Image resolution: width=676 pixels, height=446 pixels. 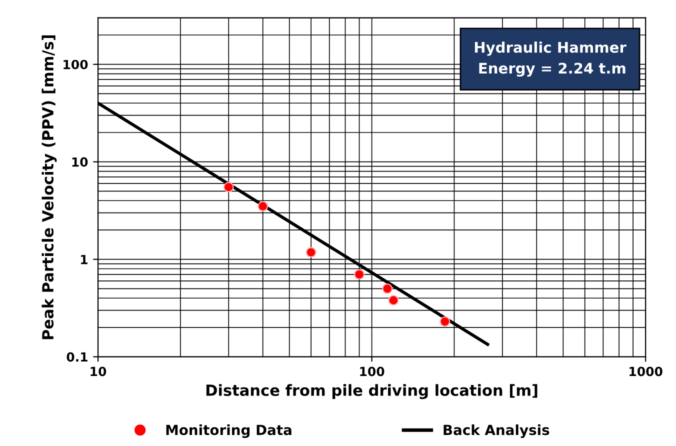 I want to click on annotation: Hydraulic Hammer Energy = 2.24 t.m, so click(x=550, y=59).